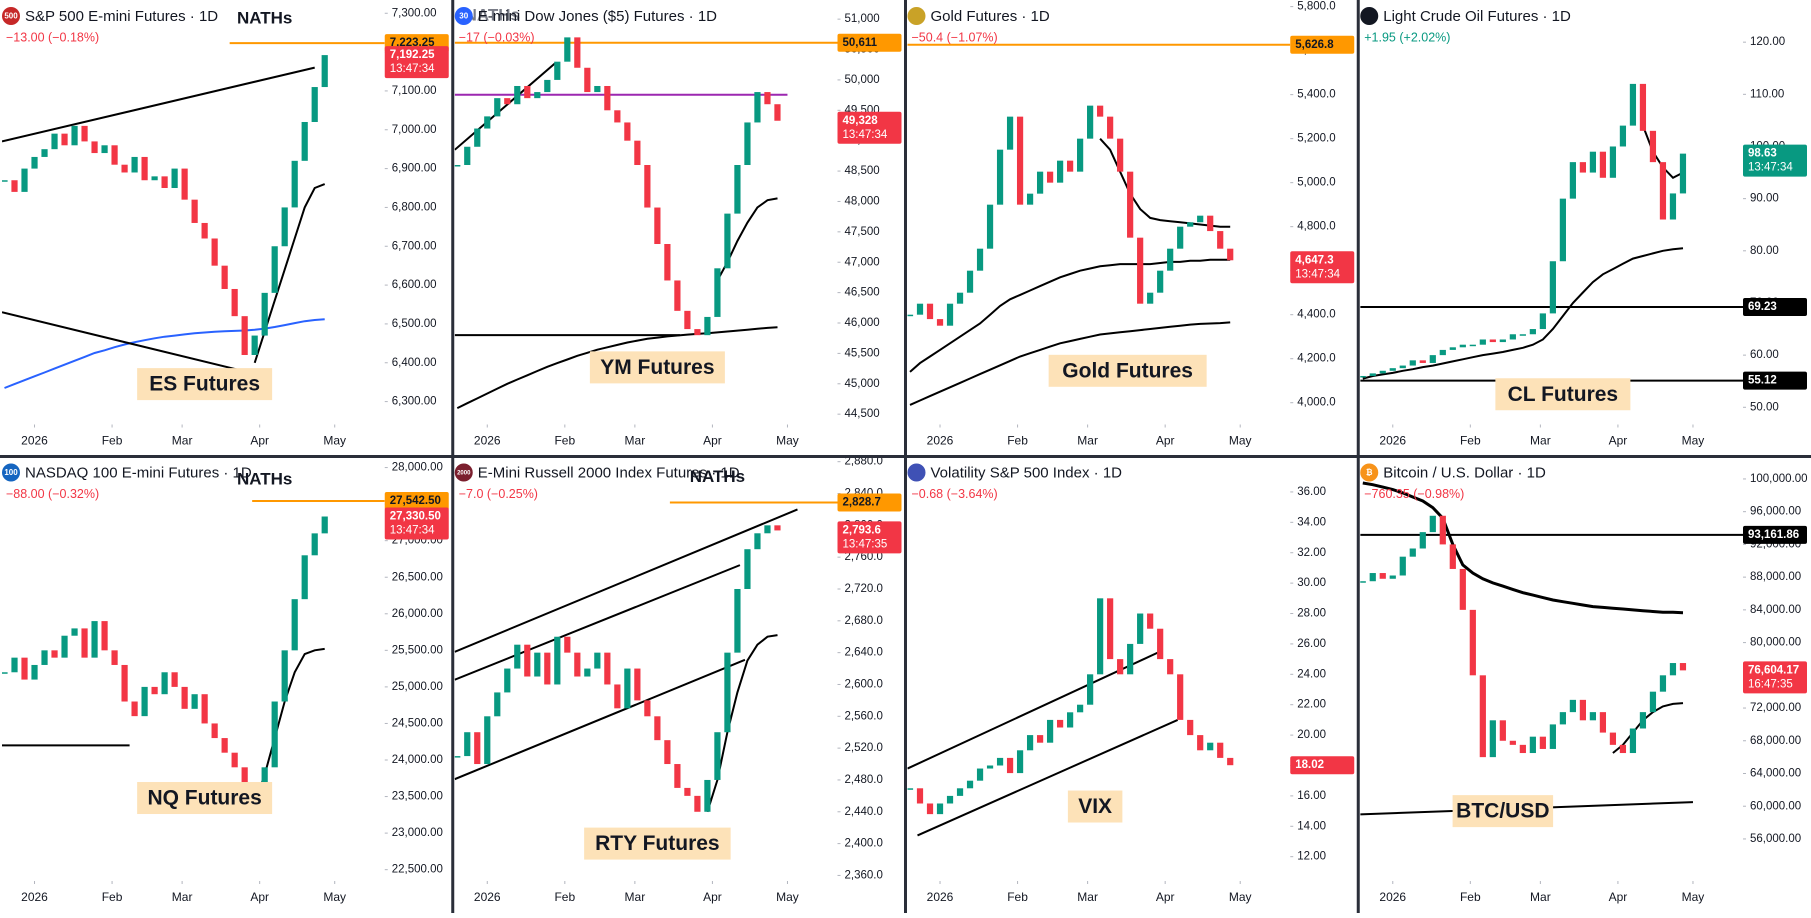 This screenshot has height=918, width=1811. Describe the element at coordinates (1311, 857) in the screenshot. I see `y-tick-label: 12.00` at that location.